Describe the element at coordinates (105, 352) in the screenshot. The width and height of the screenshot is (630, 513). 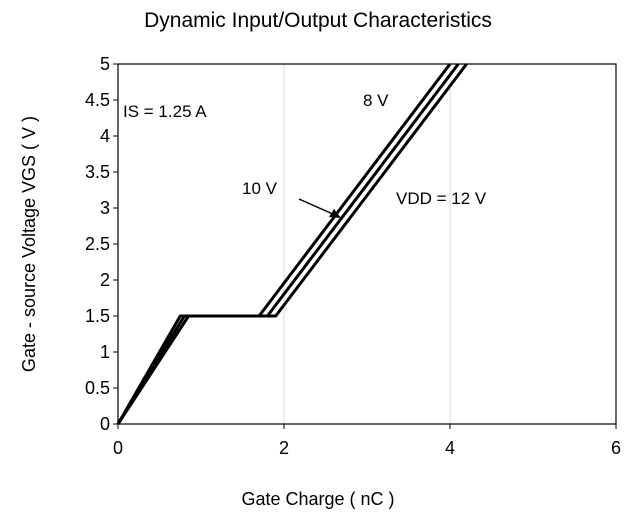
I see `y-tick-label: 1` at that location.